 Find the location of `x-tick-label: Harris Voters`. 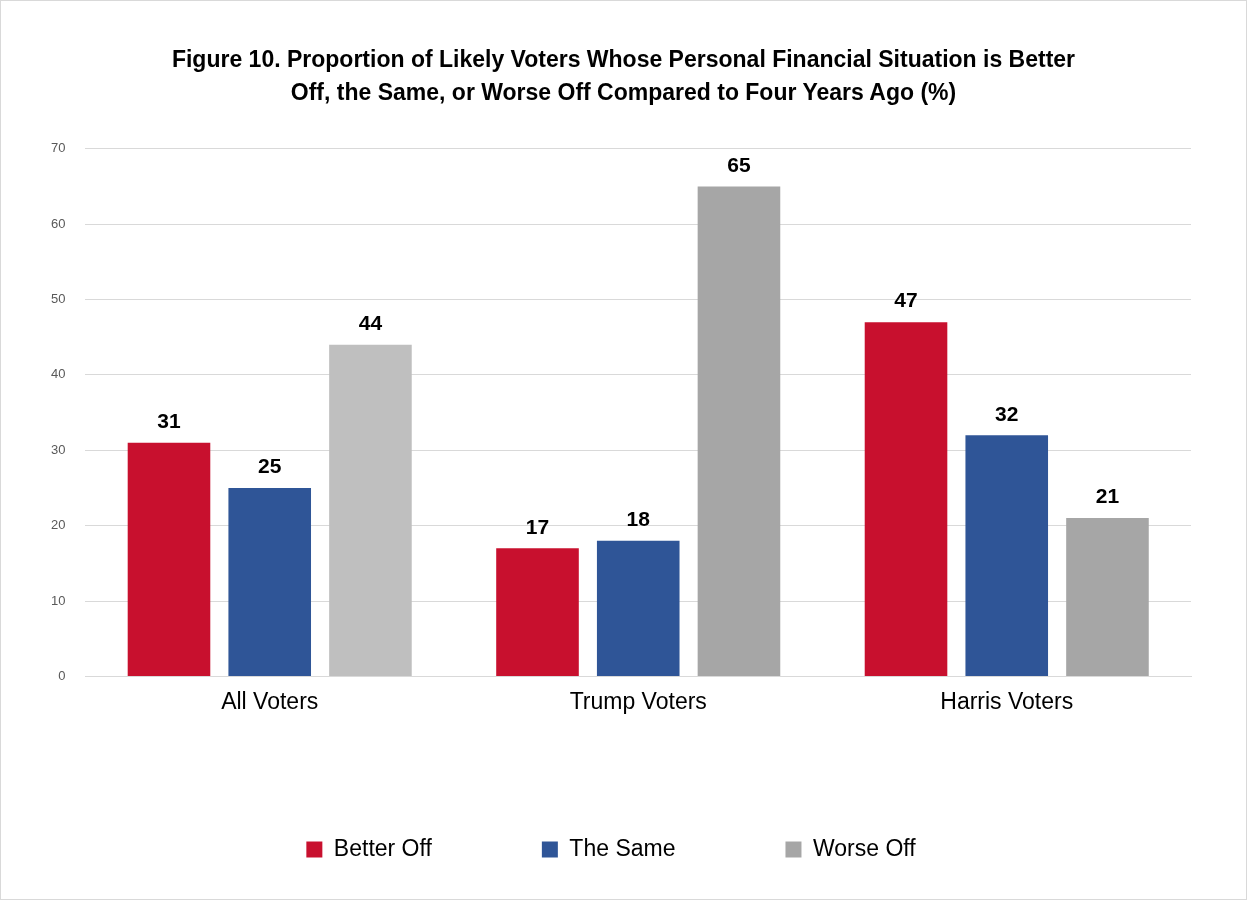

x-tick-label: Harris Voters is located at coordinates (1007, 700).